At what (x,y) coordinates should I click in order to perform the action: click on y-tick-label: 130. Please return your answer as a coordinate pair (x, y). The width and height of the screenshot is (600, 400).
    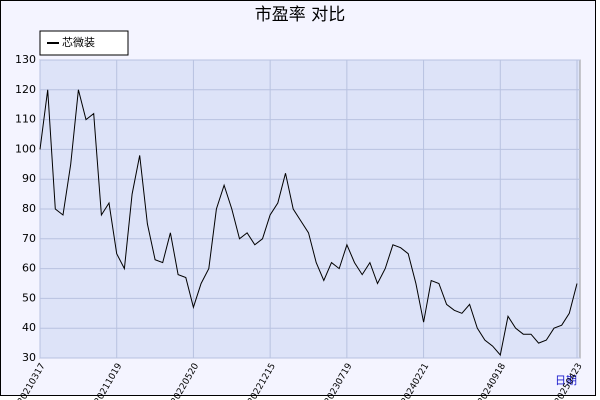
    Looking at the image, I should click on (25, 59).